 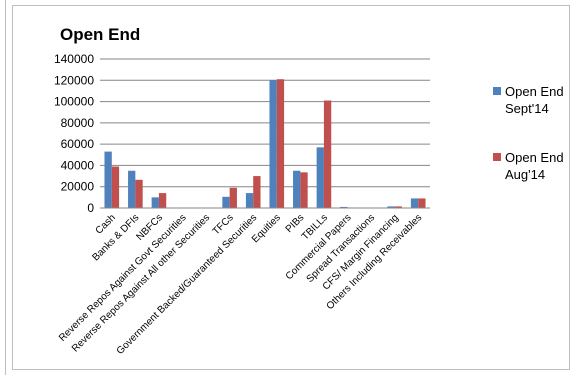 I want to click on y-tick-label: 120000, so click(x=74, y=80).